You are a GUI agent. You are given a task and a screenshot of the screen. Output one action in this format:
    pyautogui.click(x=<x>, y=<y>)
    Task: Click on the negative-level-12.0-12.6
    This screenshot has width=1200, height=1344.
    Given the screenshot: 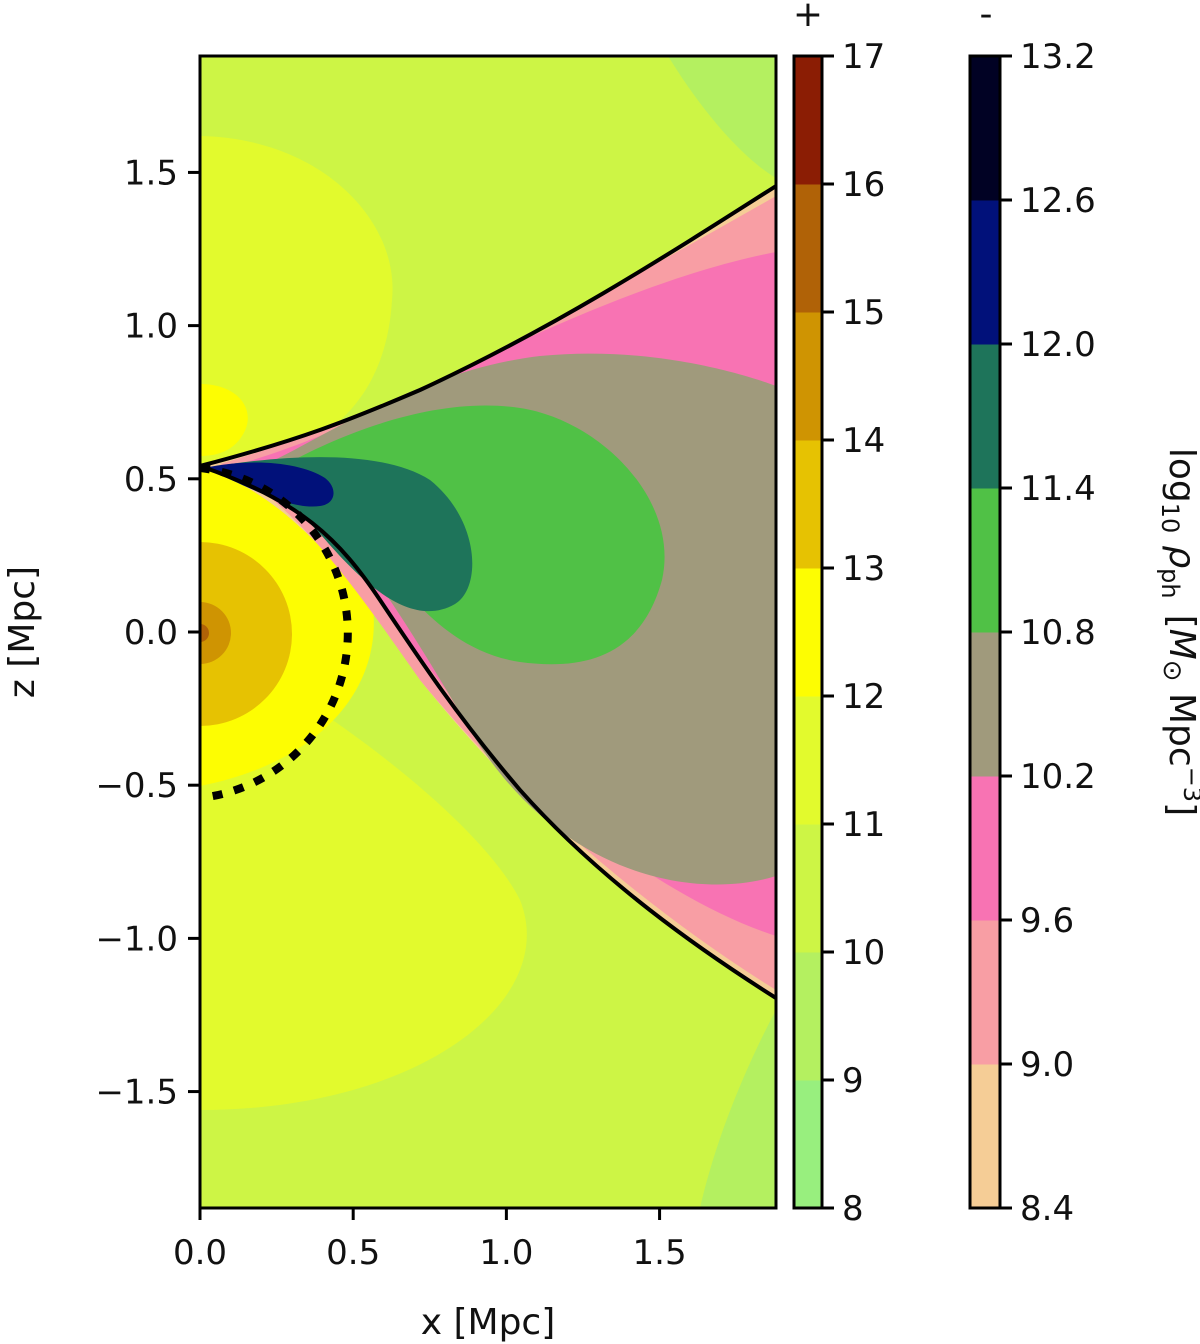 What is the action you would take?
    pyautogui.click(x=269, y=484)
    